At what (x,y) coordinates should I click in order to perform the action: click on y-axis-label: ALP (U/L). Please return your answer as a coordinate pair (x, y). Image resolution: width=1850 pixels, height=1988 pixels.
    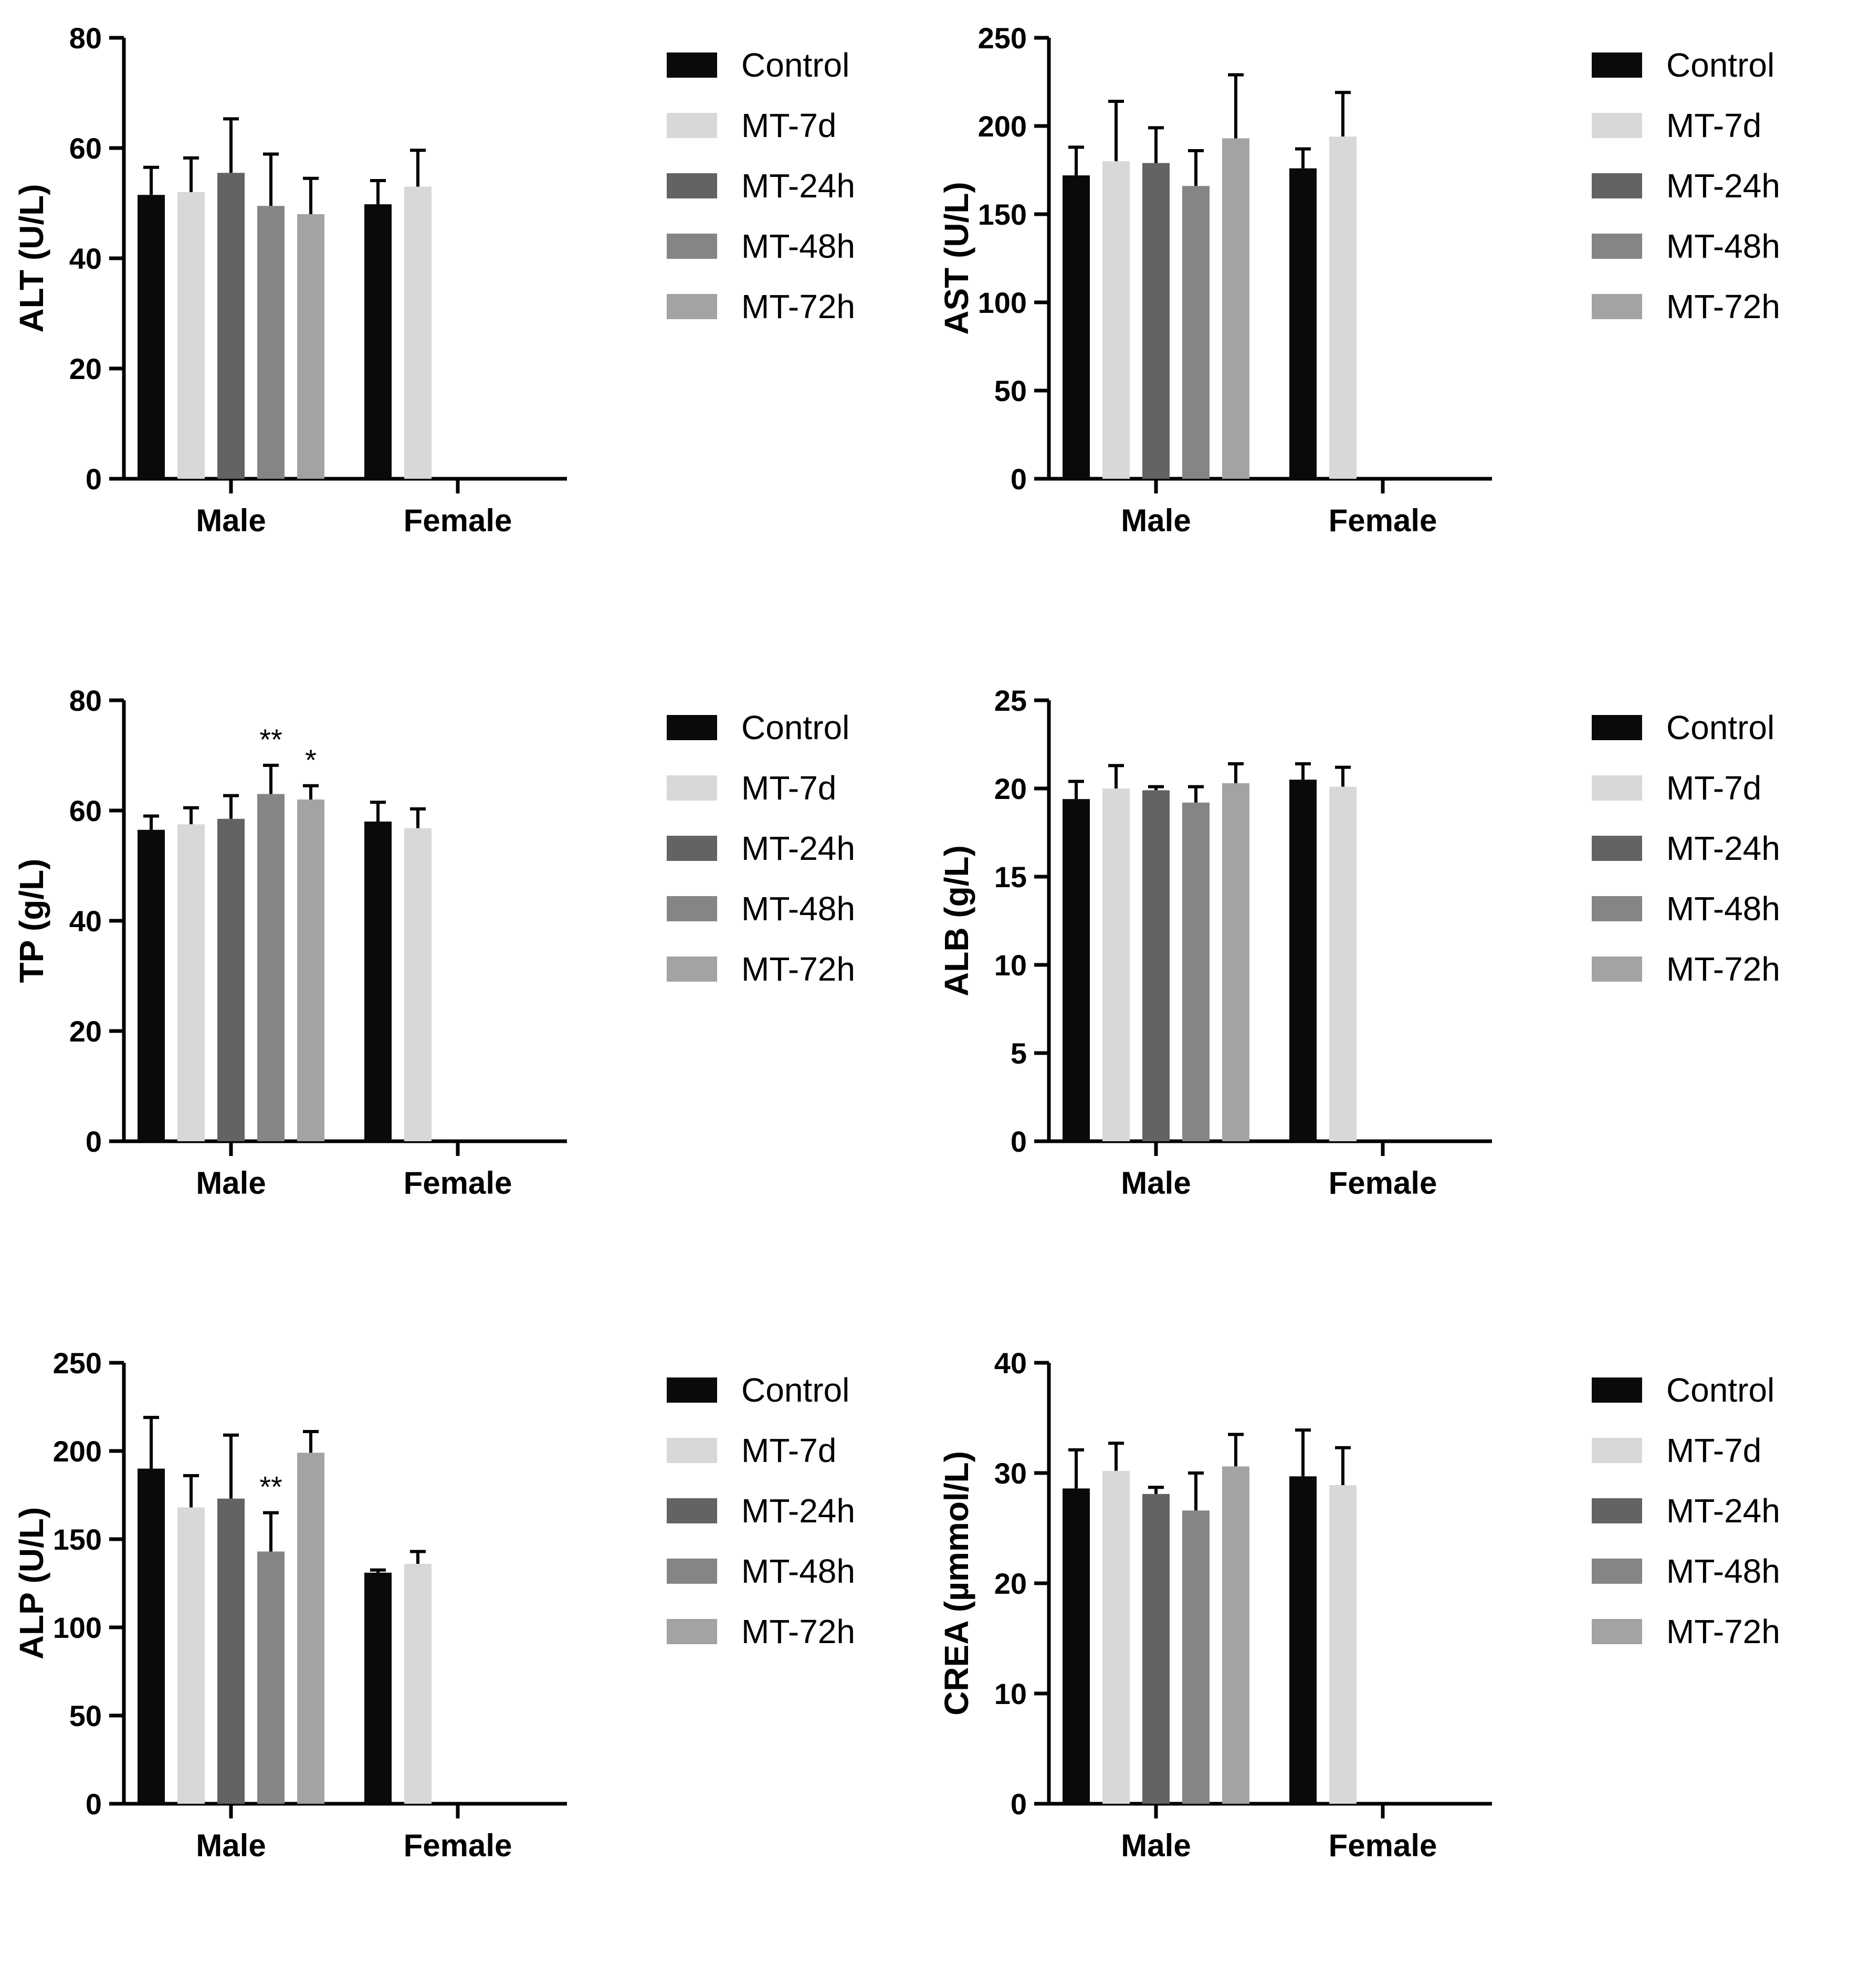
    Looking at the image, I should click on (32, 1583).